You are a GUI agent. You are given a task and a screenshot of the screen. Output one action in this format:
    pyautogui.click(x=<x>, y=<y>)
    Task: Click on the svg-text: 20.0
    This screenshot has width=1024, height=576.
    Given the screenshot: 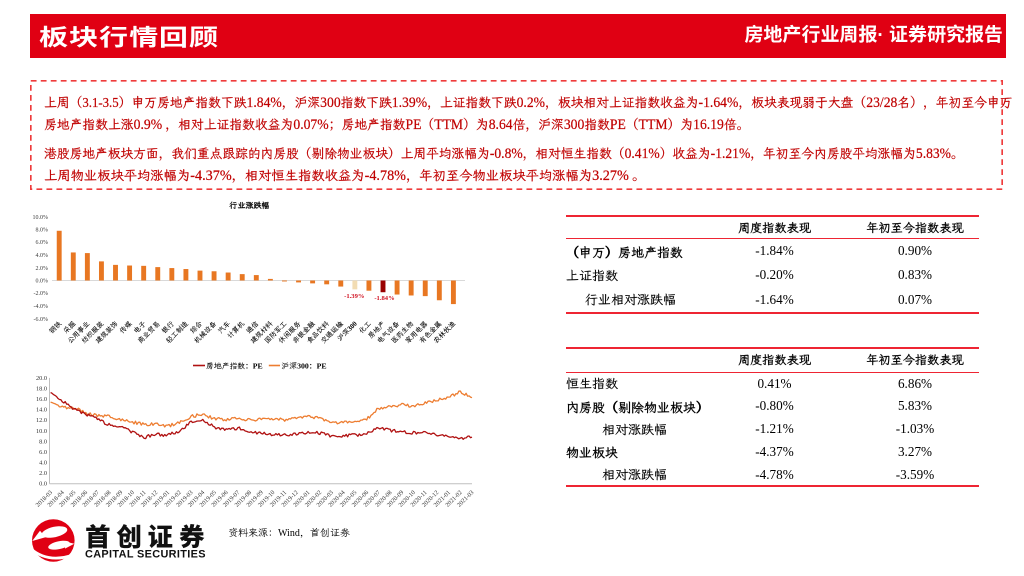 What is the action you would take?
    pyautogui.click(x=41, y=378)
    